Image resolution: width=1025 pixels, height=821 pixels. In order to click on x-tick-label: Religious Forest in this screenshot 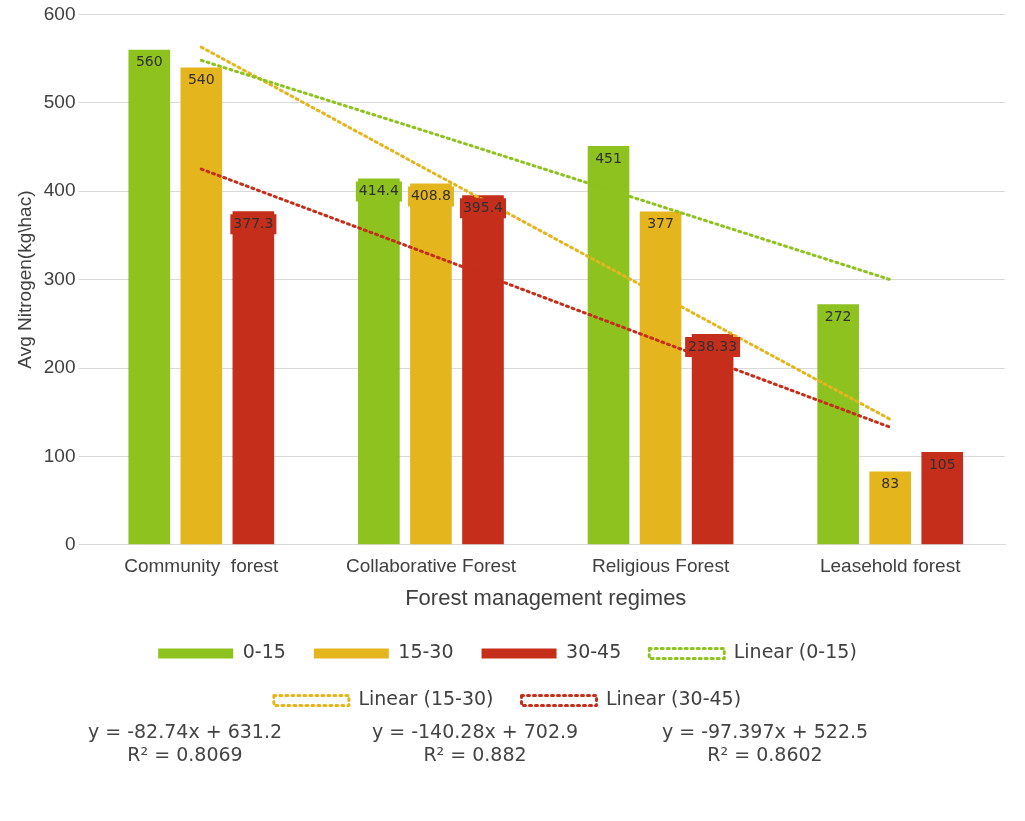, I will do `click(660, 566)`.